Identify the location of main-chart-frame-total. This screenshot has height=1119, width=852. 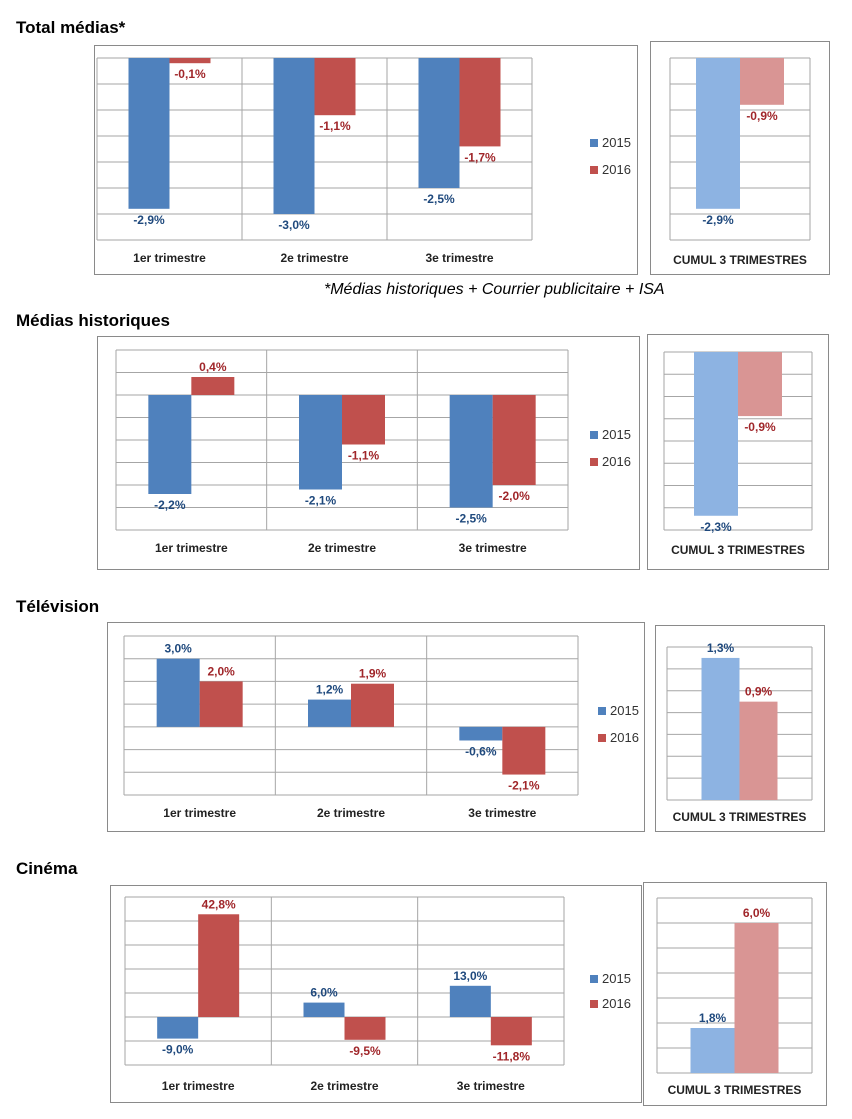
(366, 160).